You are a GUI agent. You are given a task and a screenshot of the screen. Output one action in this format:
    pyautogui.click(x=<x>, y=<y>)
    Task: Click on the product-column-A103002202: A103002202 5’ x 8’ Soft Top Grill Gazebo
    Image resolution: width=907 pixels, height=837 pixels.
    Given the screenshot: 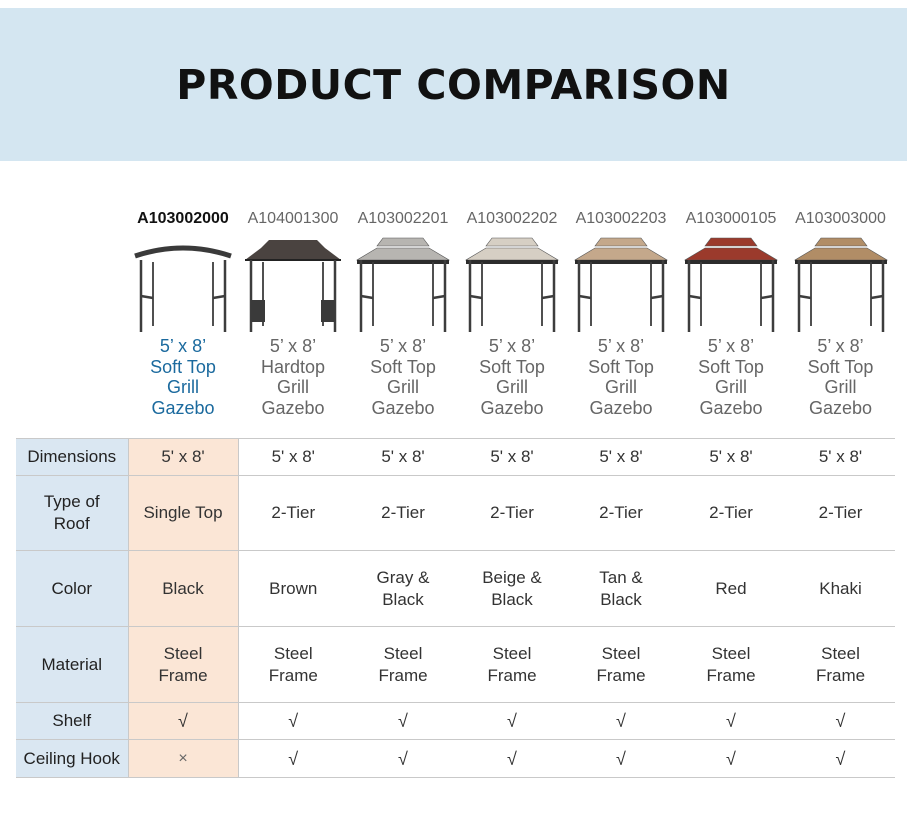 What is the action you would take?
    pyautogui.click(x=512, y=317)
    